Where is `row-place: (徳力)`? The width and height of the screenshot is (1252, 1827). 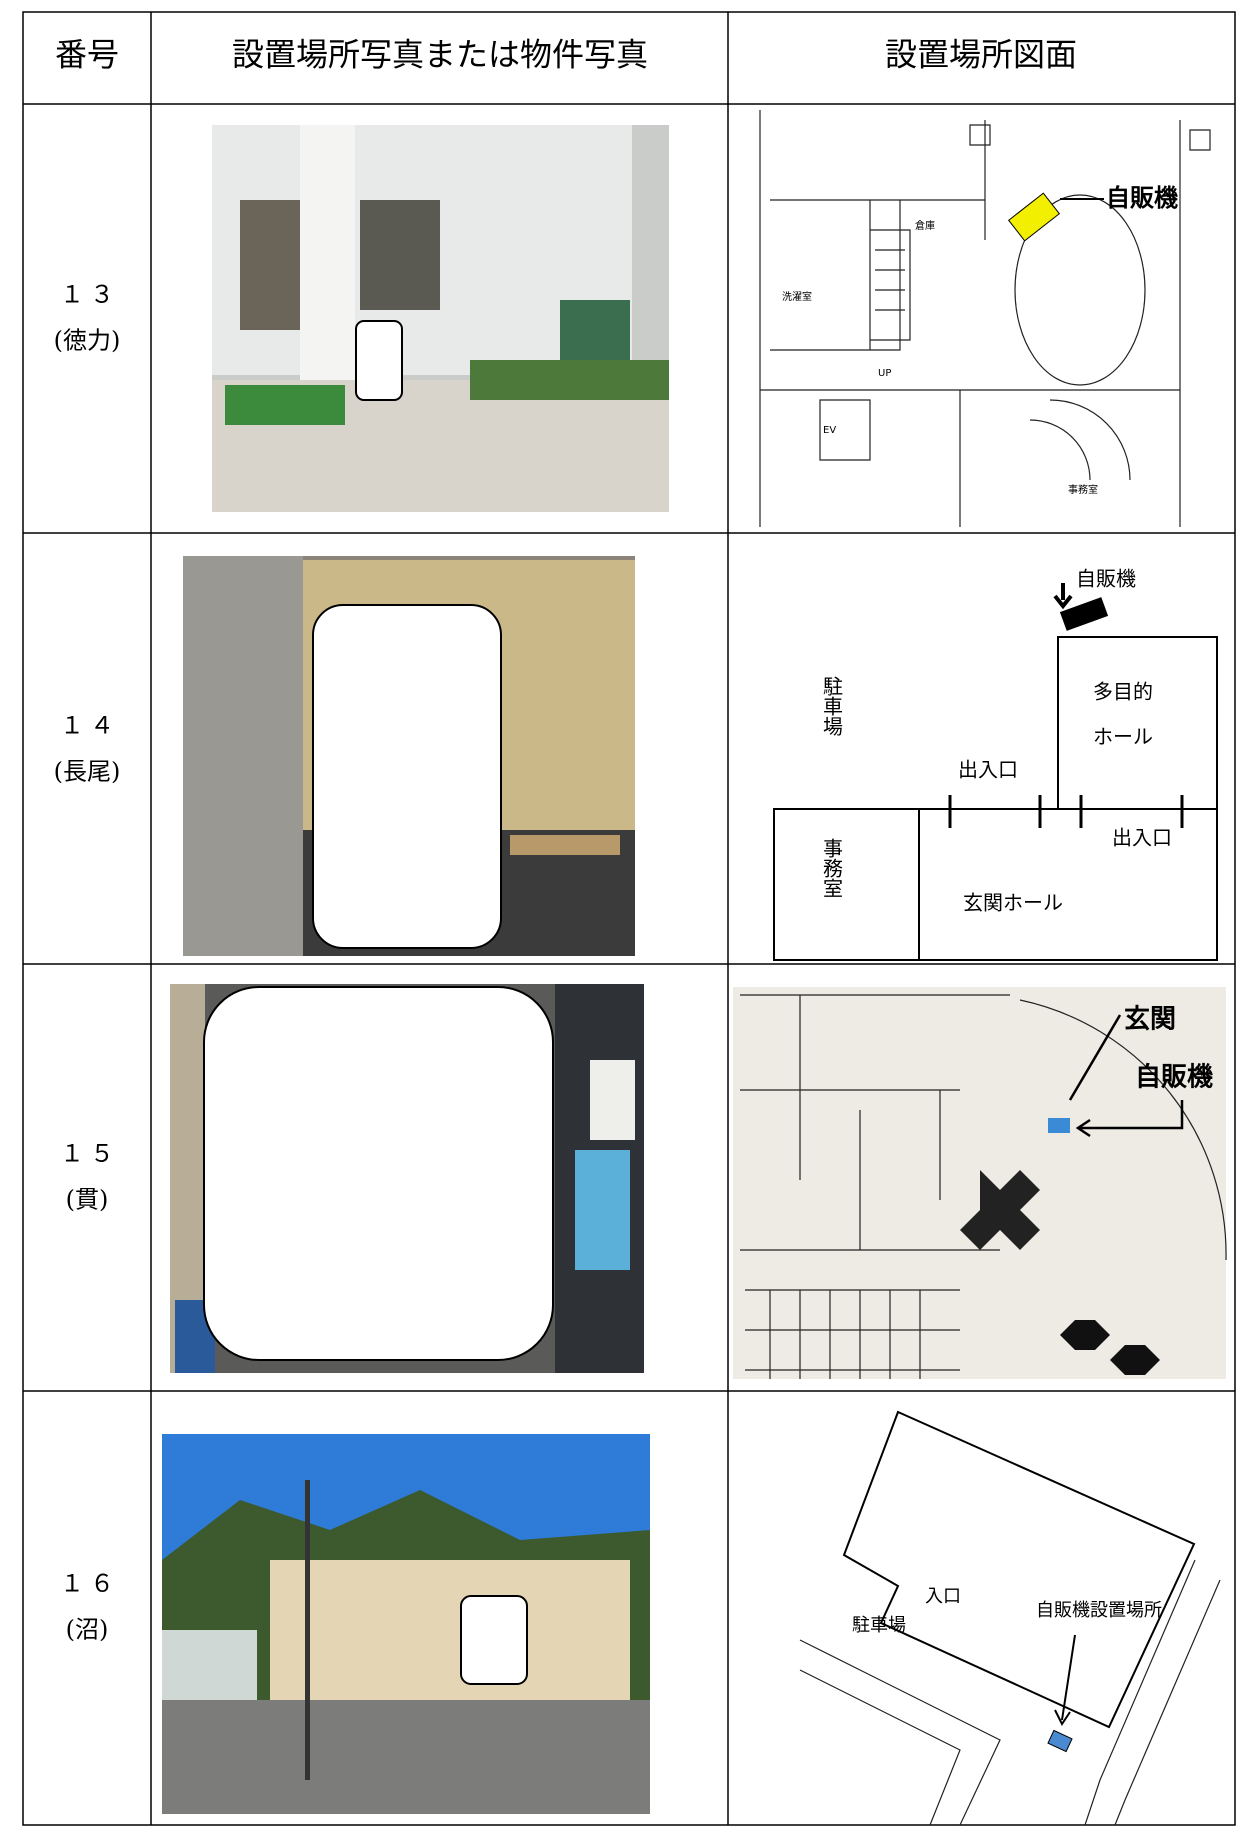 row-place: (徳力) is located at coordinates (87, 341).